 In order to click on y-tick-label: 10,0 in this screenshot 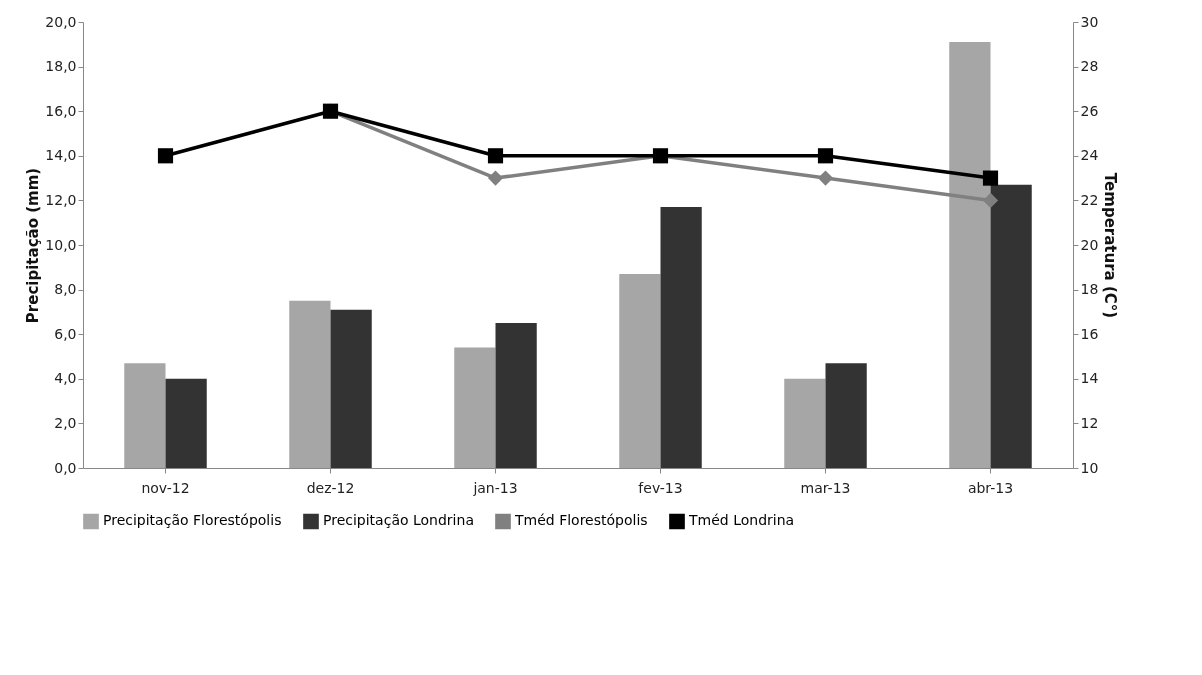, I will do `click(61, 244)`.